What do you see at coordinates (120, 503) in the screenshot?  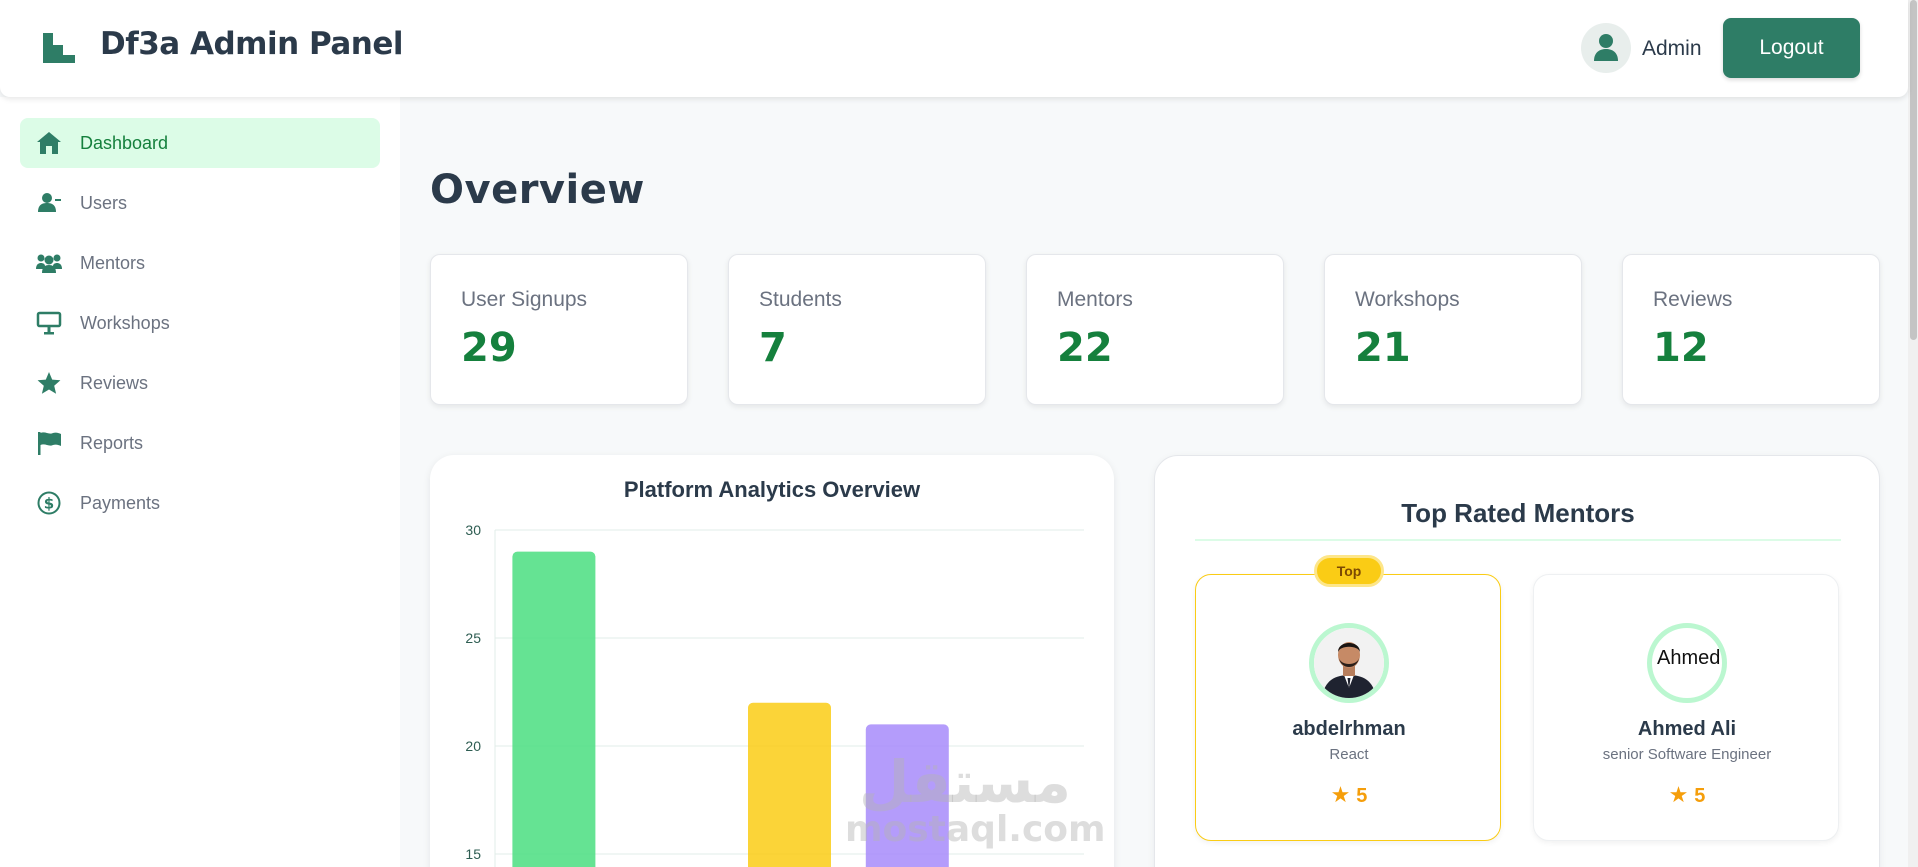 I see `sidebar-item-label: Payments` at bounding box center [120, 503].